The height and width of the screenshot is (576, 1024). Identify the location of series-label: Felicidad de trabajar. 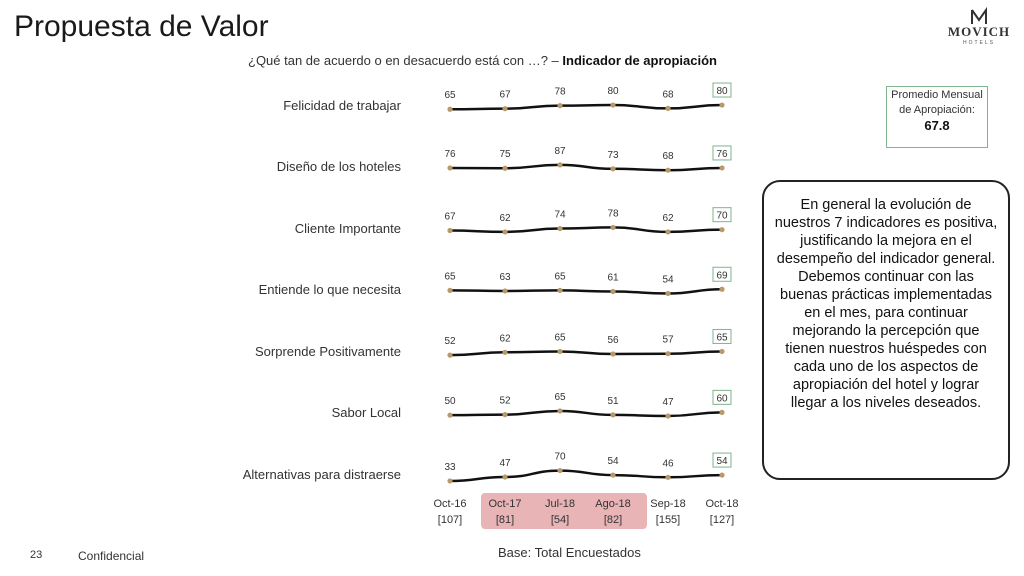
(342, 105).